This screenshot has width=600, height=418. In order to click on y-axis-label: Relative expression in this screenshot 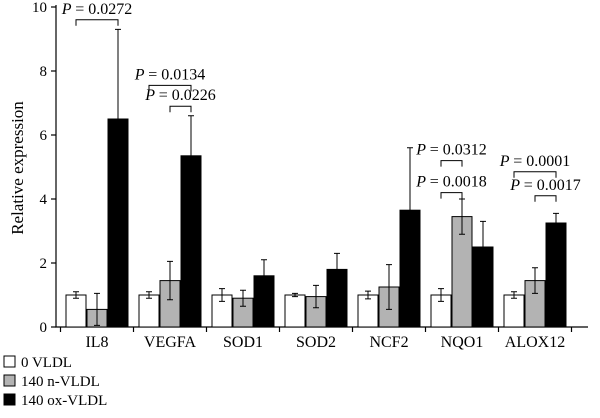, I will do `click(17, 168)`.